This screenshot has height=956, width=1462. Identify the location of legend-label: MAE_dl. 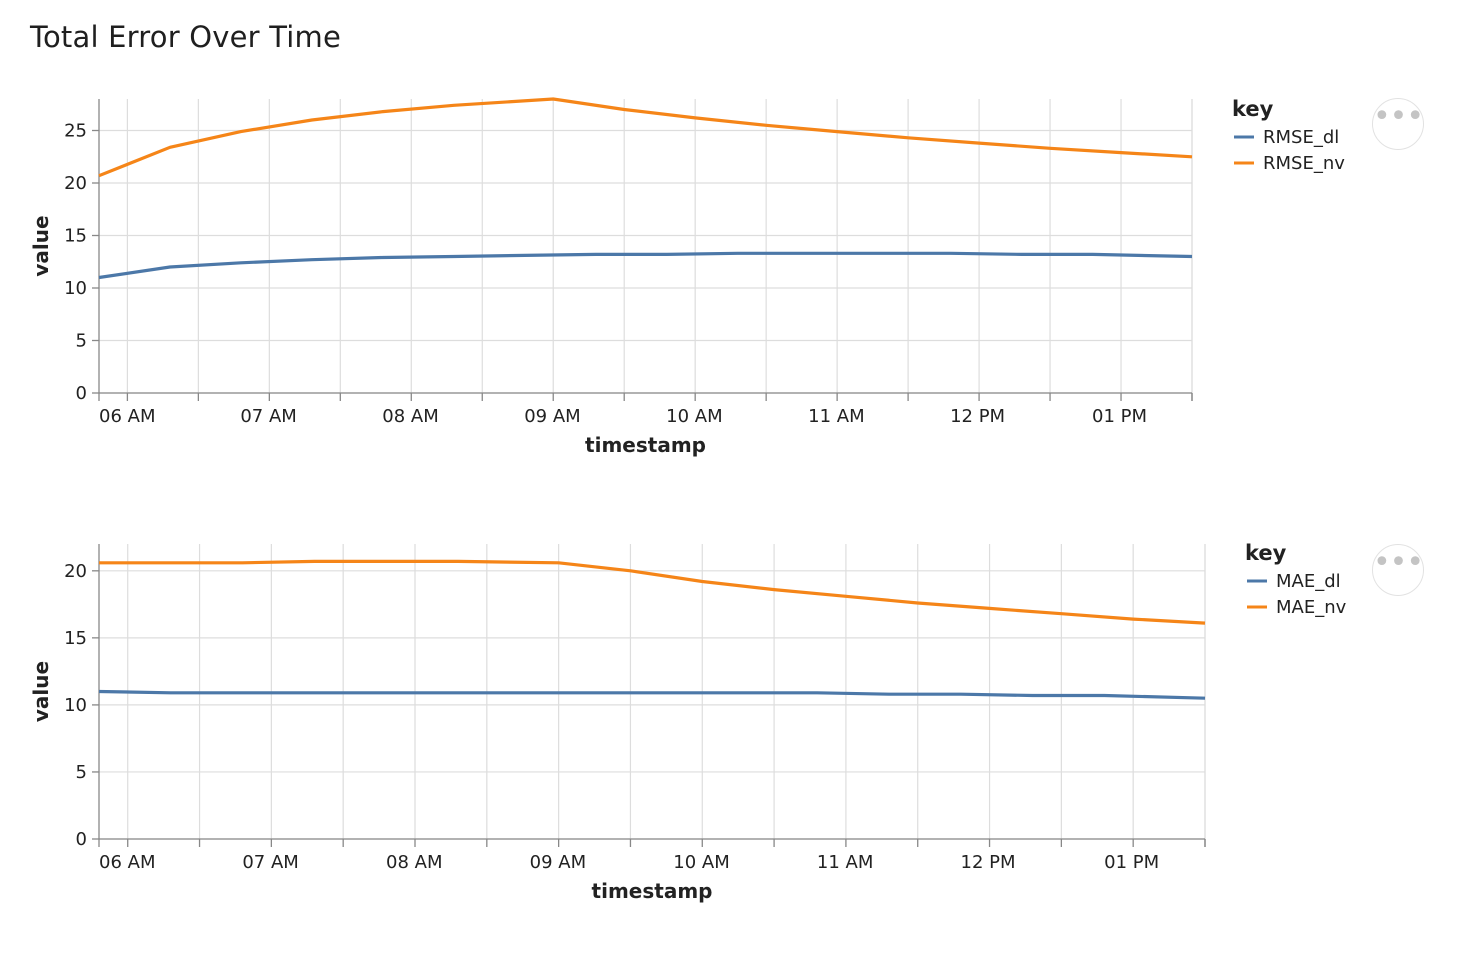
(1308, 581).